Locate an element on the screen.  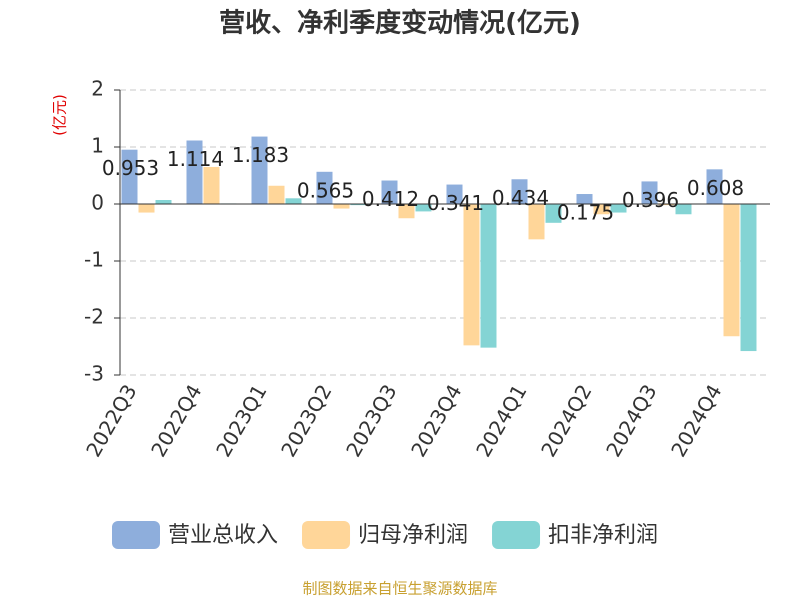
data-label: 0.396 is located at coordinates (650, 200).